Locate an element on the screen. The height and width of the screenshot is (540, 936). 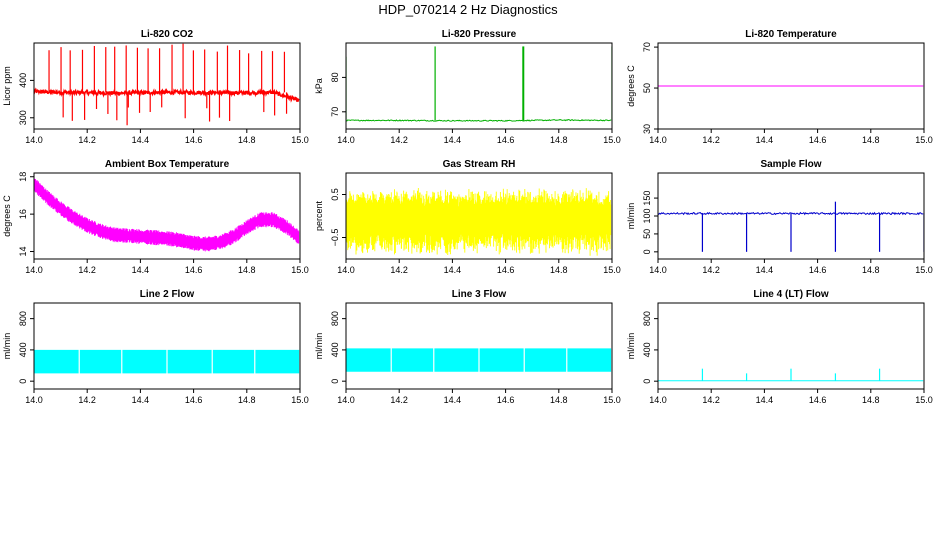
y-axis-label: degrees C is located at coordinates (7, 216).